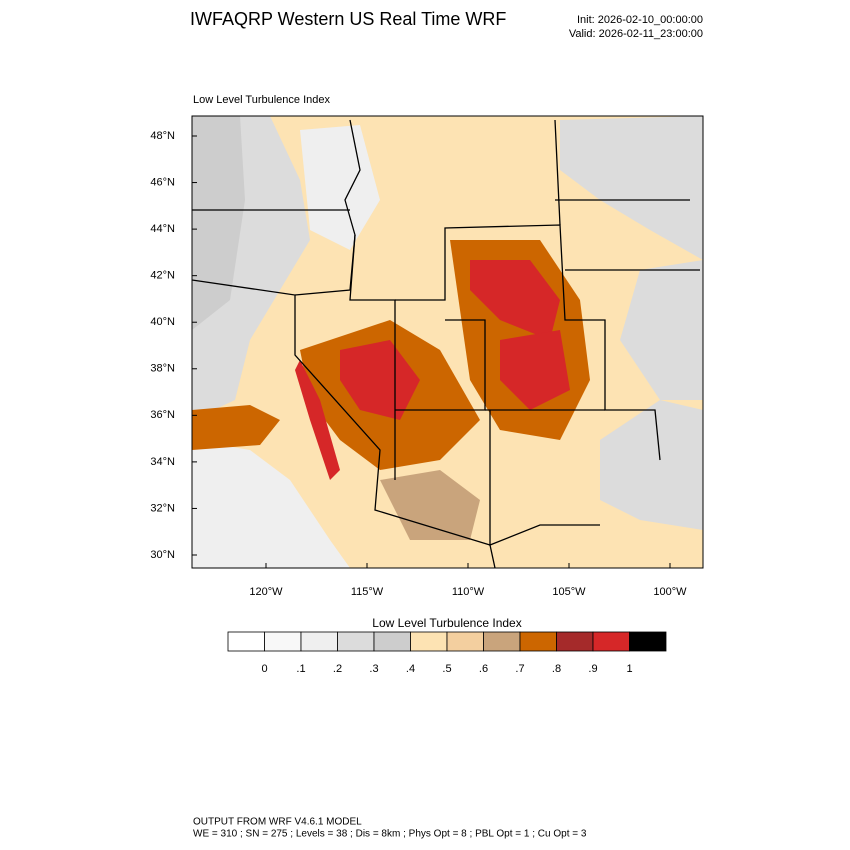  I want to click on lat-label: 48°N, so click(162, 136).